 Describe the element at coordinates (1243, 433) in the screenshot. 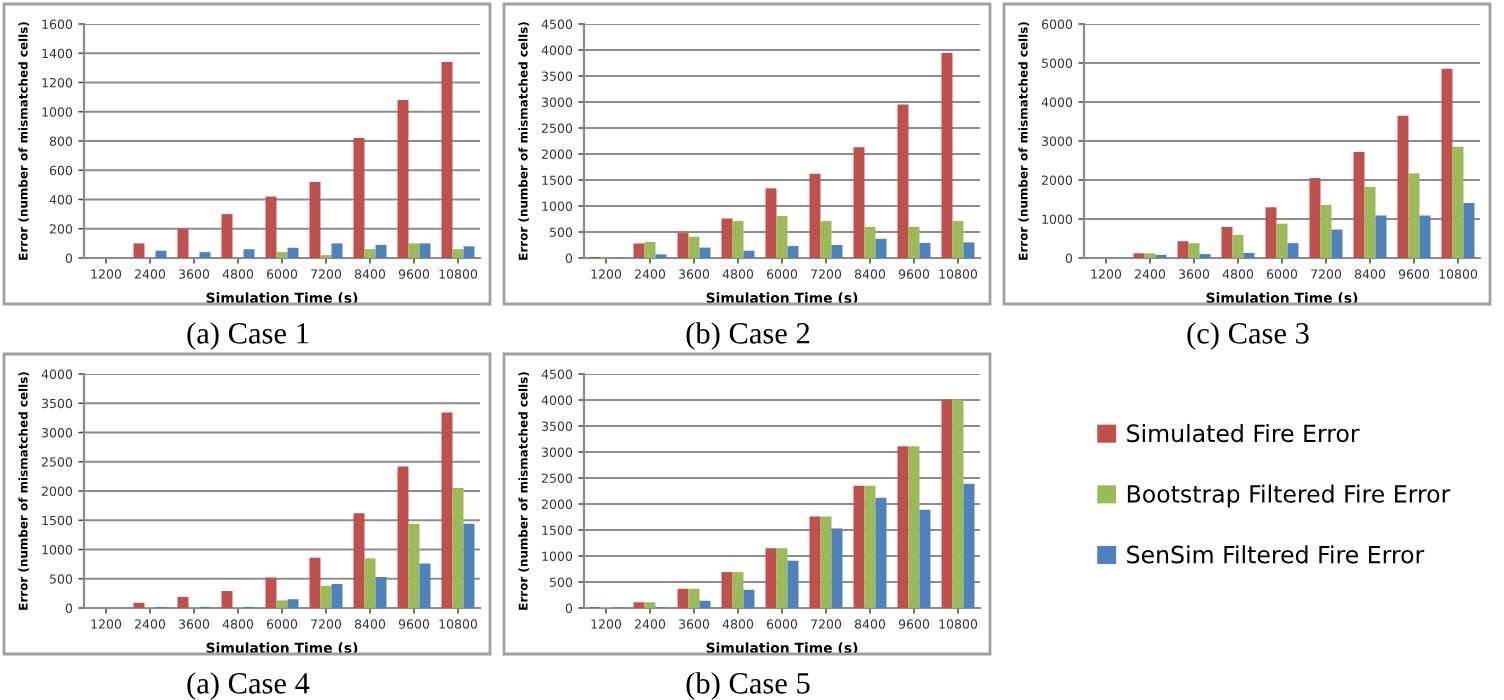

I see `legend-label: Simulated Fire Error` at that location.